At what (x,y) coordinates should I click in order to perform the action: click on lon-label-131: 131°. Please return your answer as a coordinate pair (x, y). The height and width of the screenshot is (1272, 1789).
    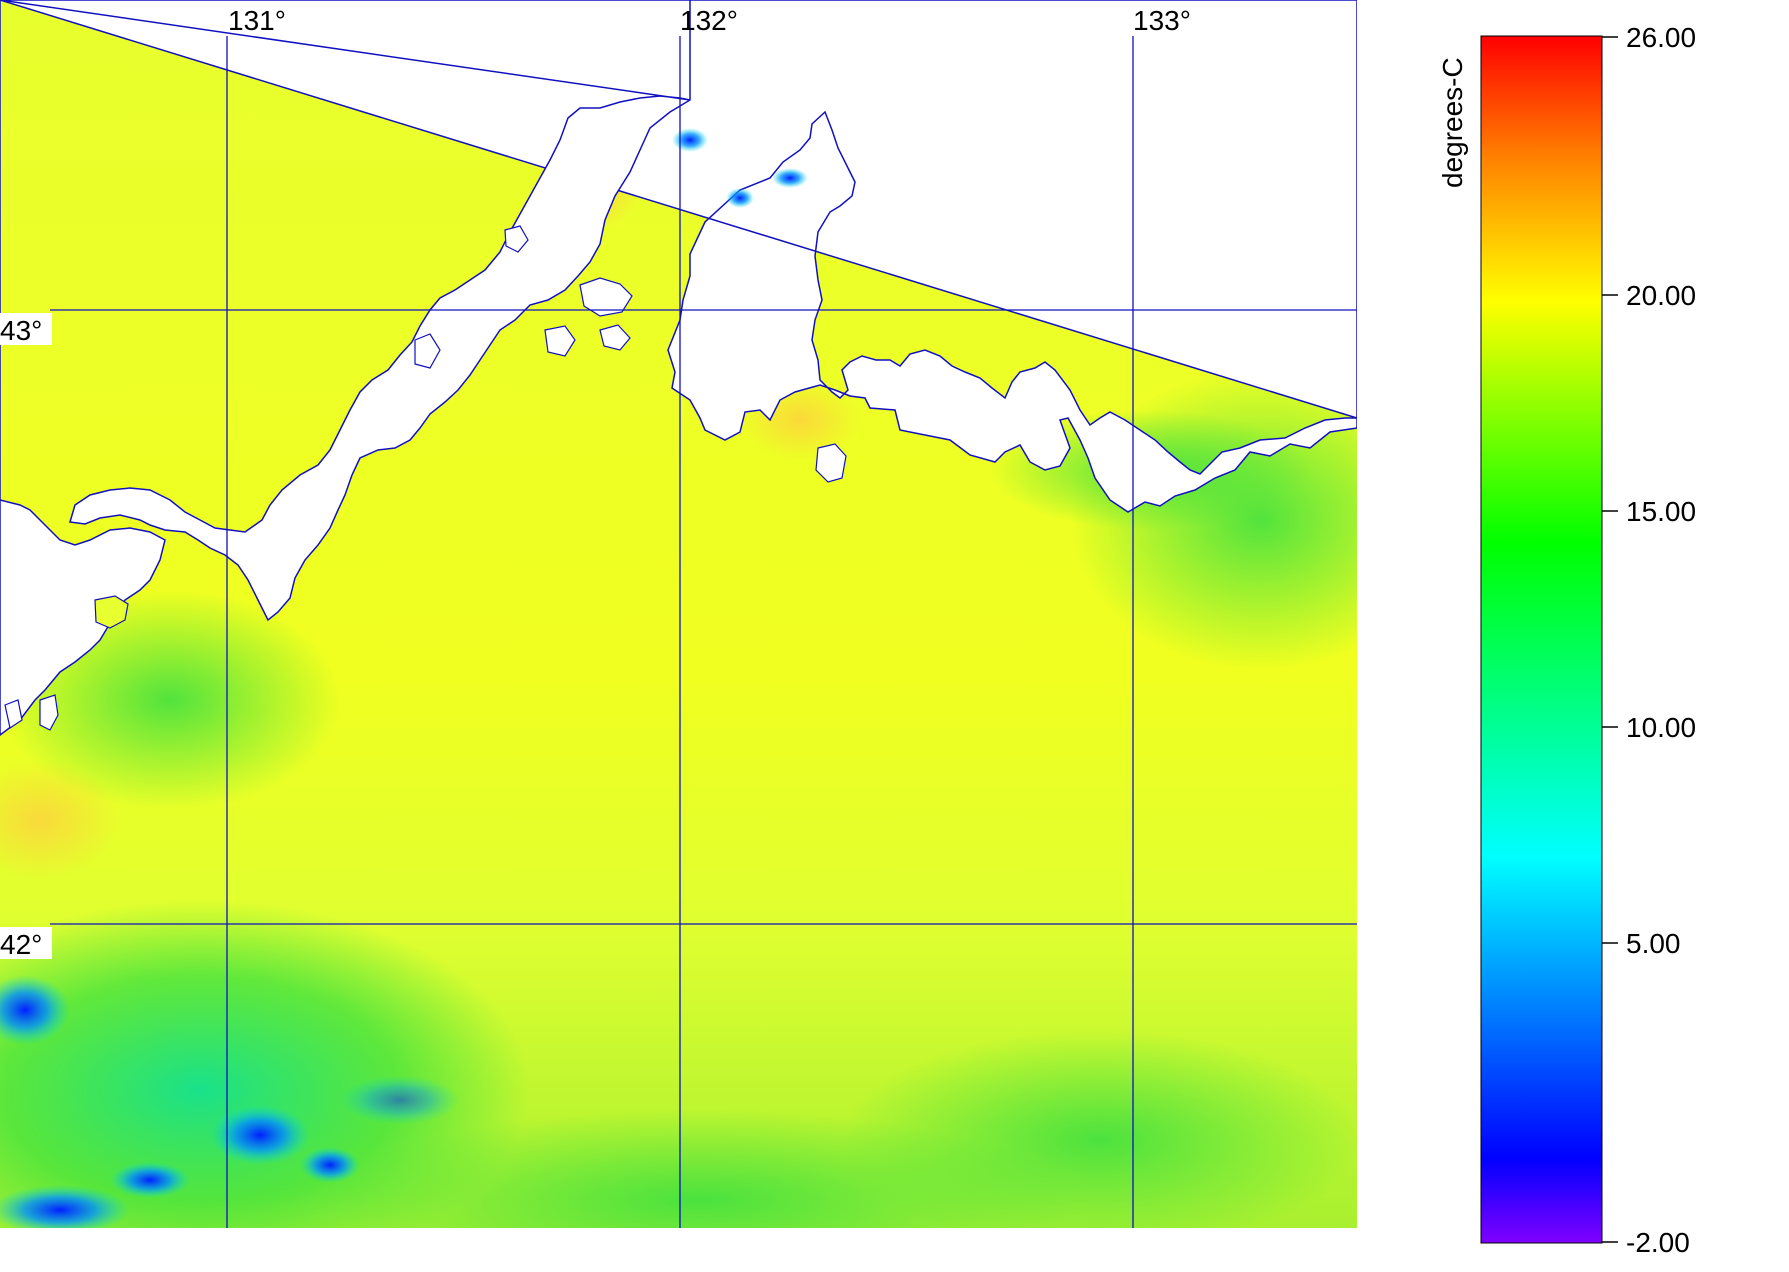
    Looking at the image, I should click on (257, 20).